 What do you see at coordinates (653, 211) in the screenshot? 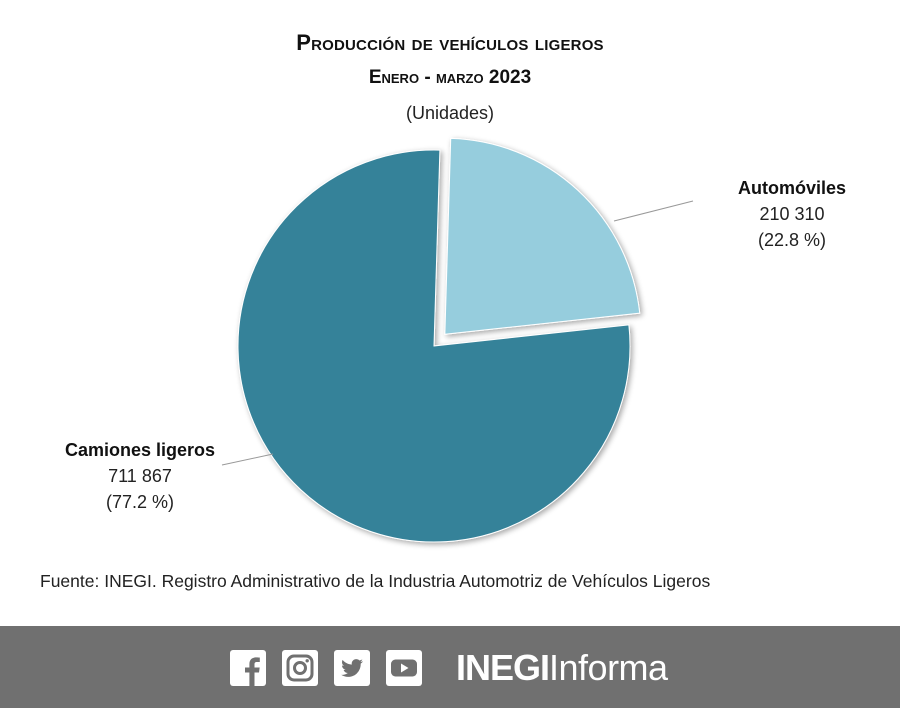
I see `leader-line-automoviles` at bounding box center [653, 211].